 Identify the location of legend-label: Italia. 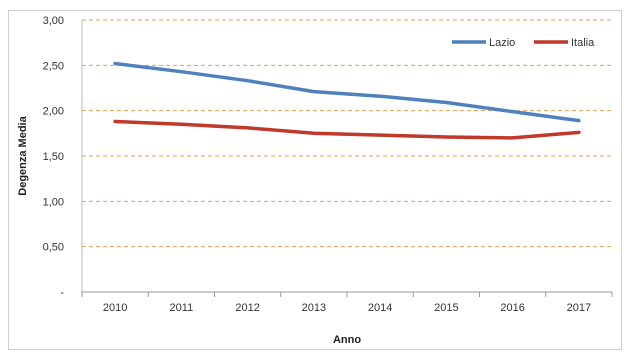
(583, 43).